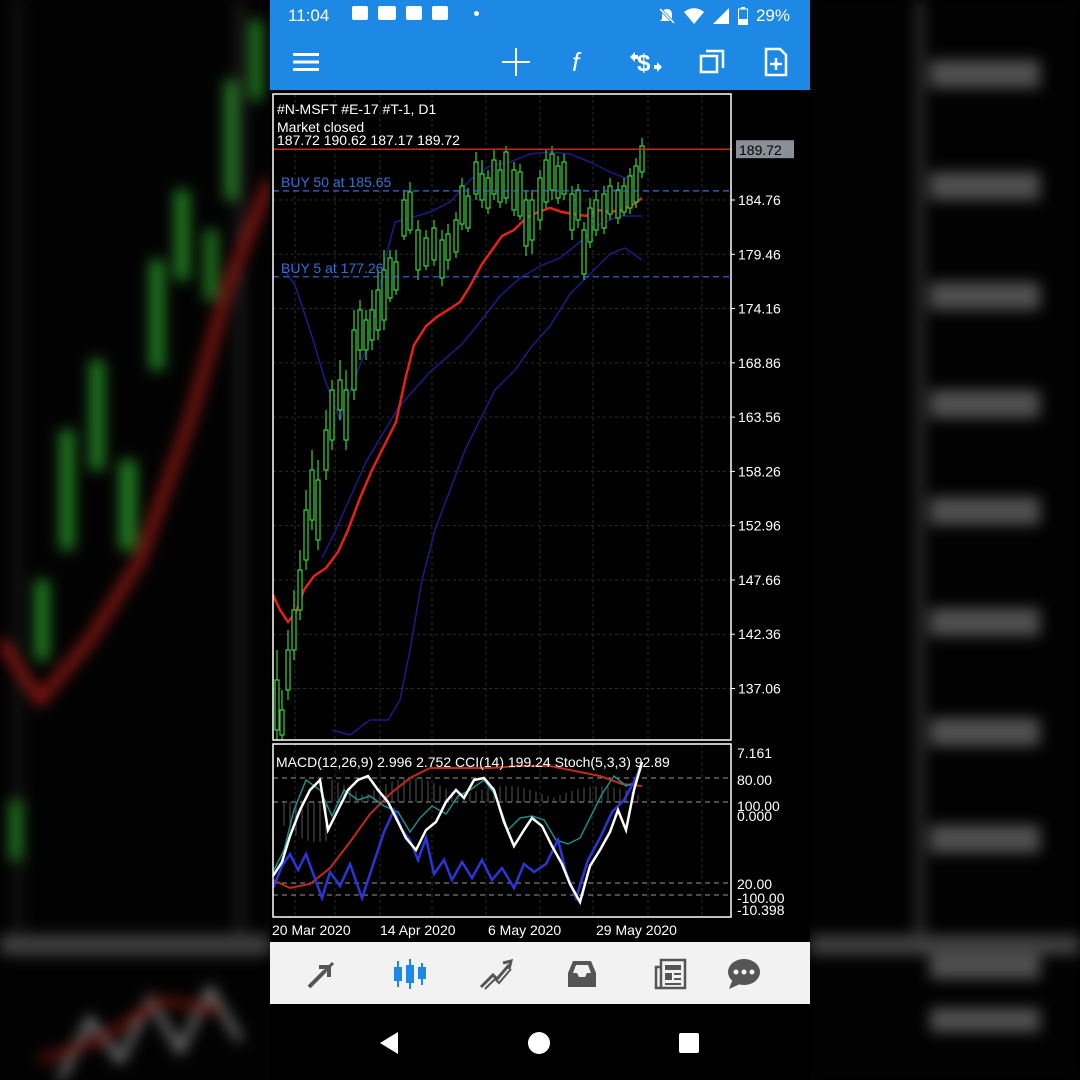 This screenshot has width=1080, height=1080. Describe the element at coordinates (582, 974) in the screenshot. I see `nav-history` at that location.